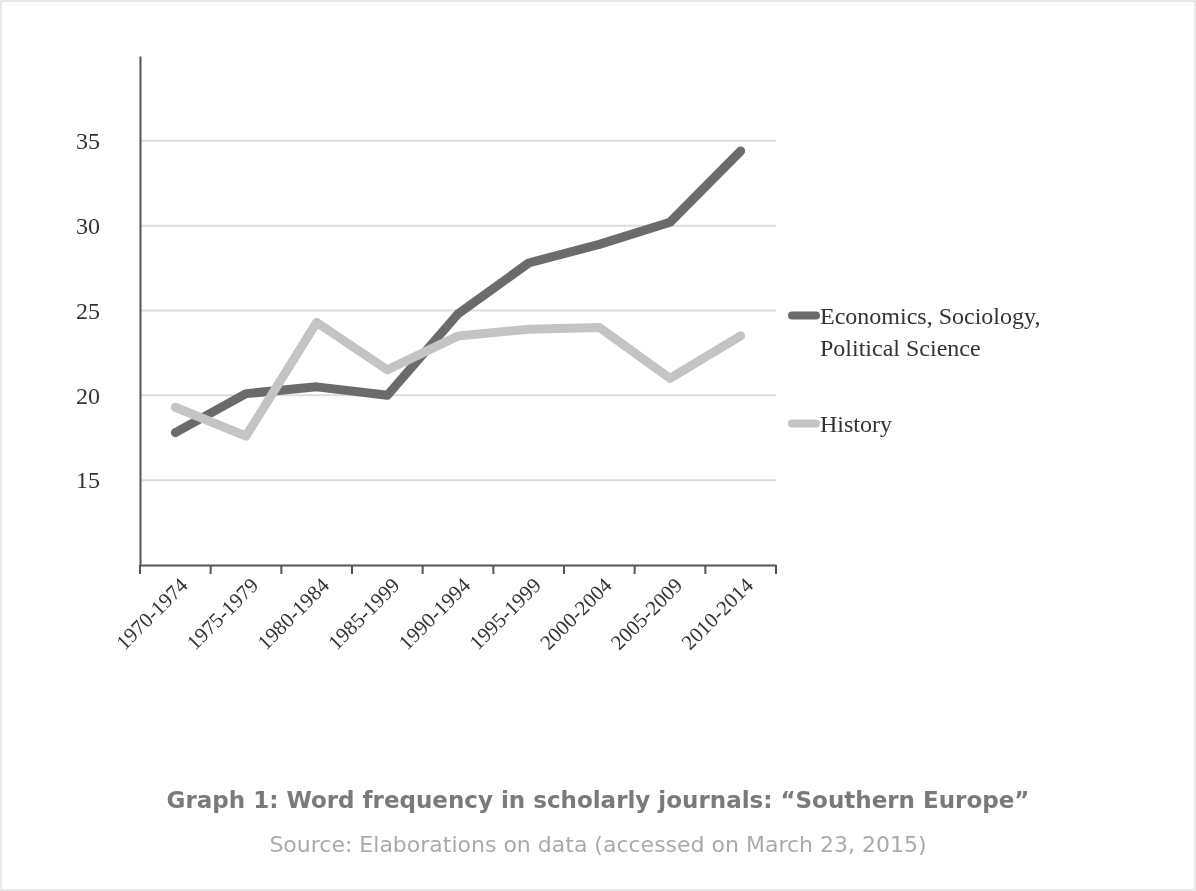 The height and width of the screenshot is (891, 1196). What do you see at coordinates (88, 141) in the screenshot?
I see `y-tick-label: 35` at bounding box center [88, 141].